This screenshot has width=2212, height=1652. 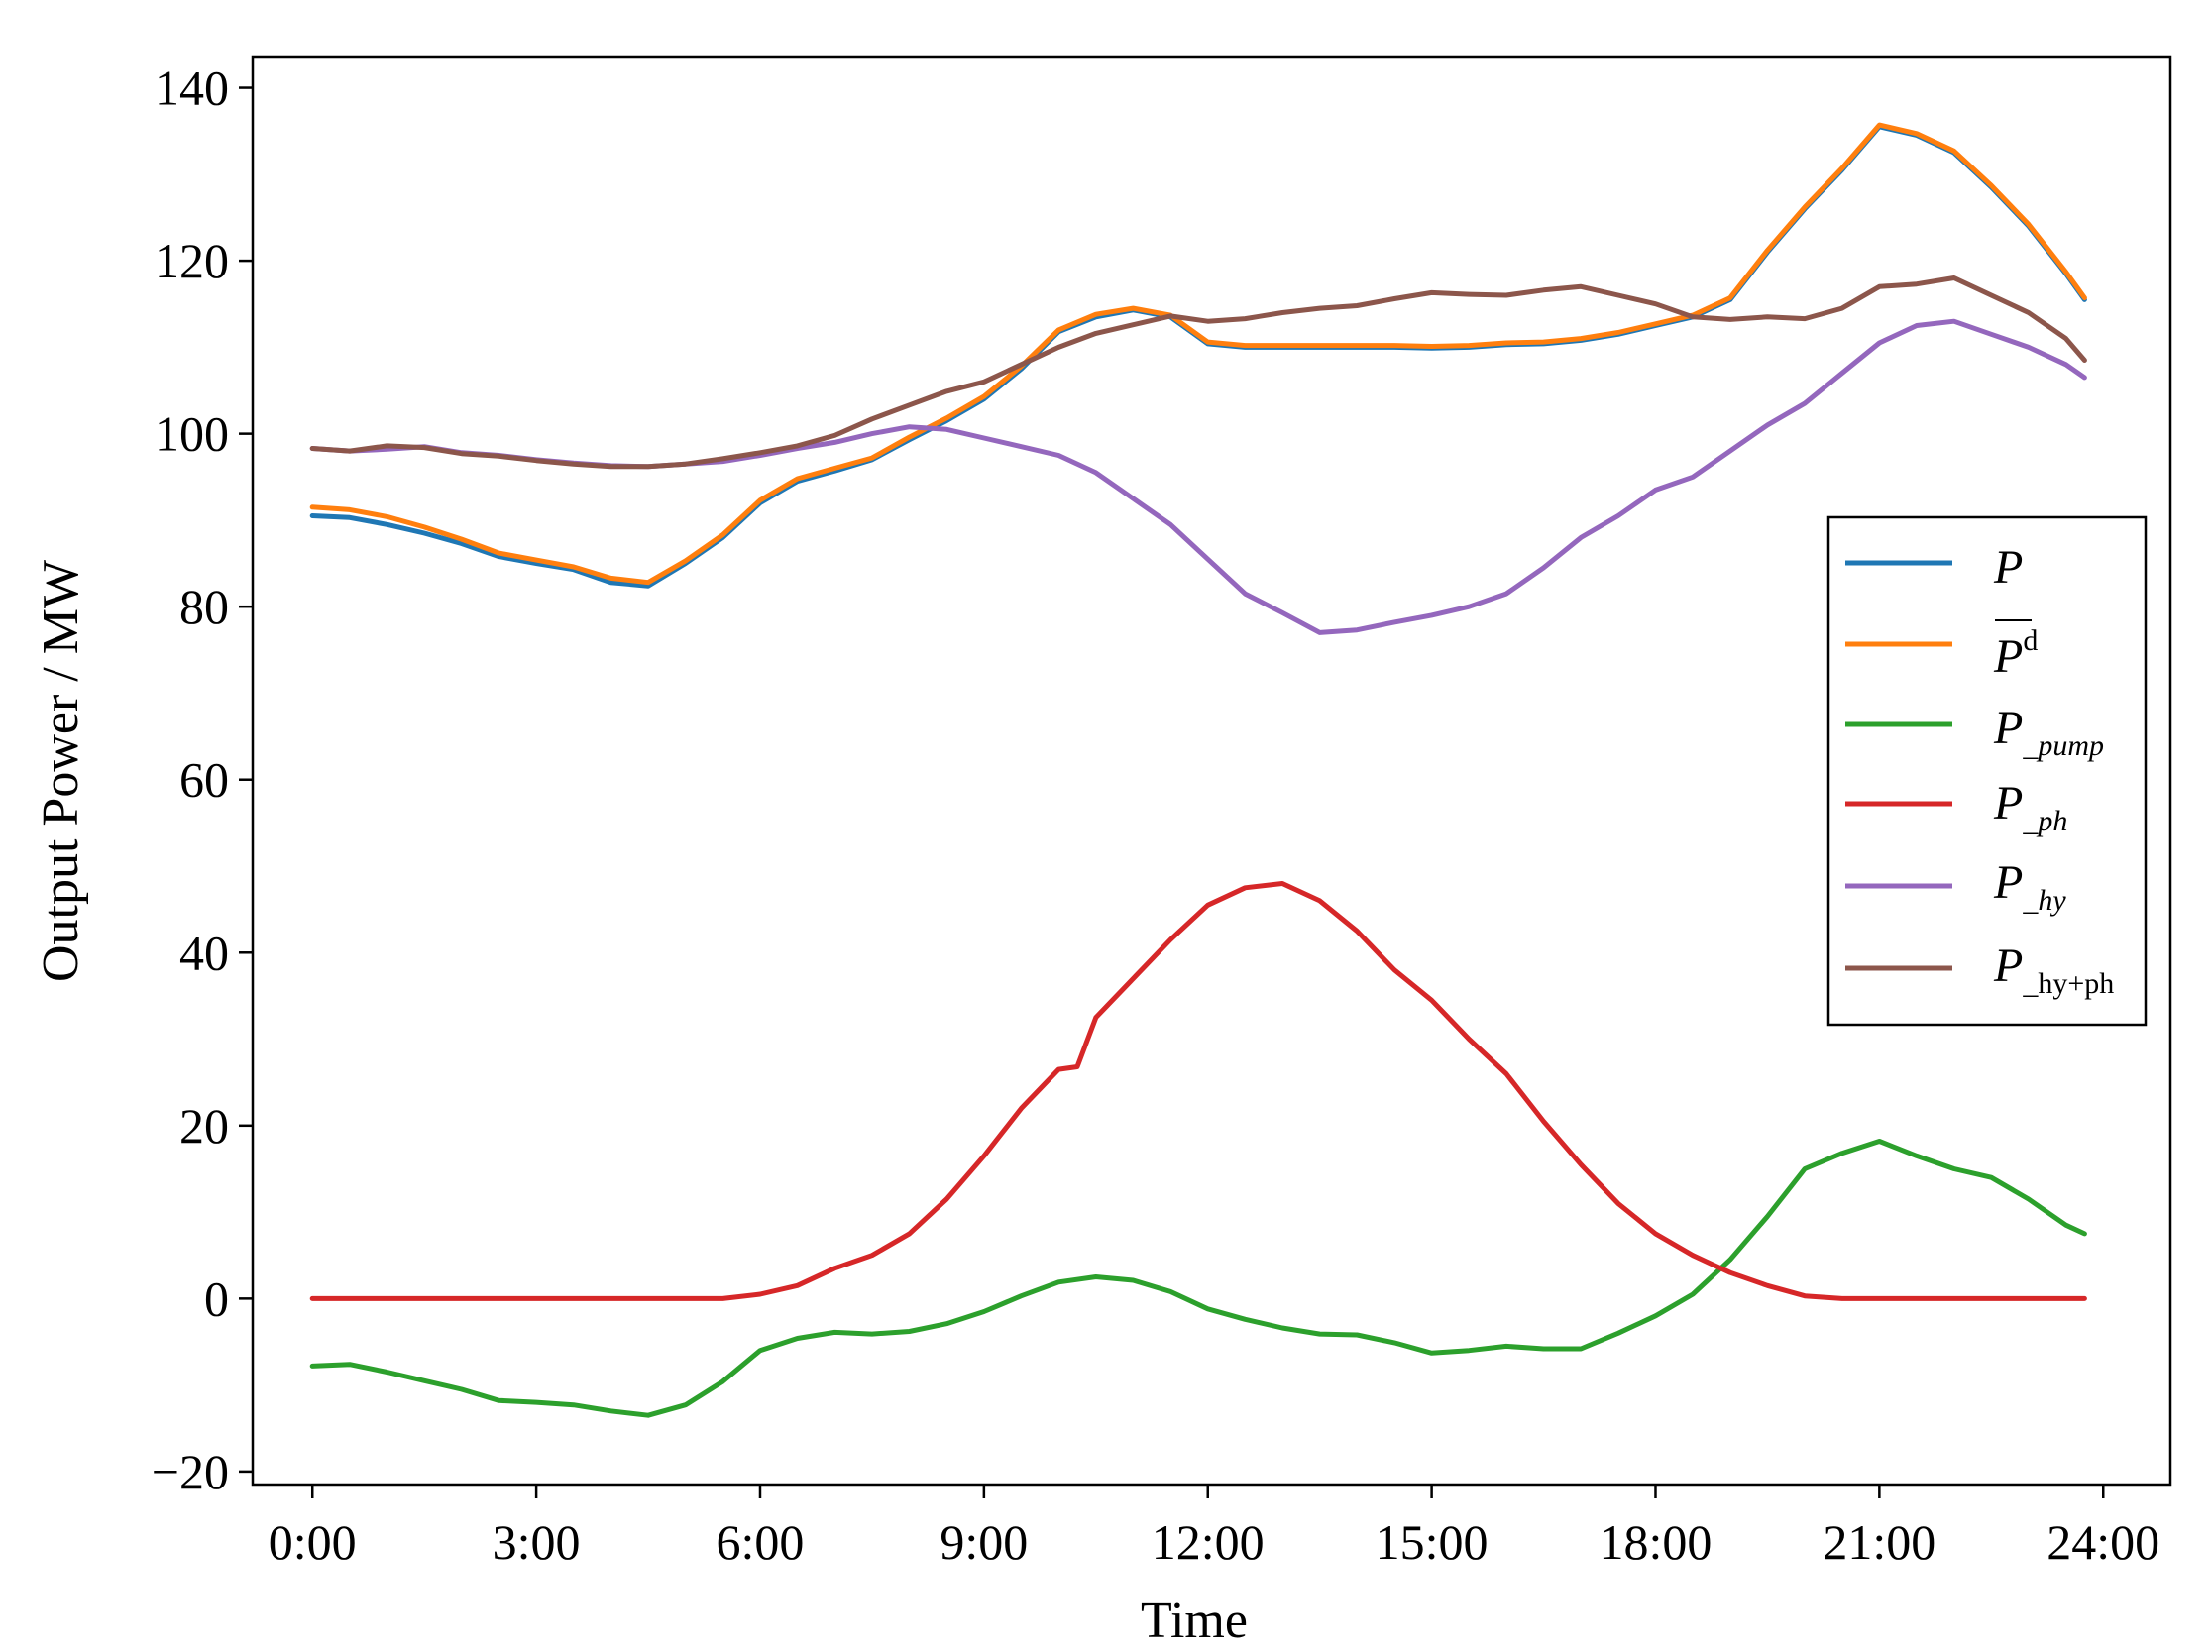 What do you see at coordinates (1198, 1278) in the screenshot?
I see `series-line-p-pump` at bounding box center [1198, 1278].